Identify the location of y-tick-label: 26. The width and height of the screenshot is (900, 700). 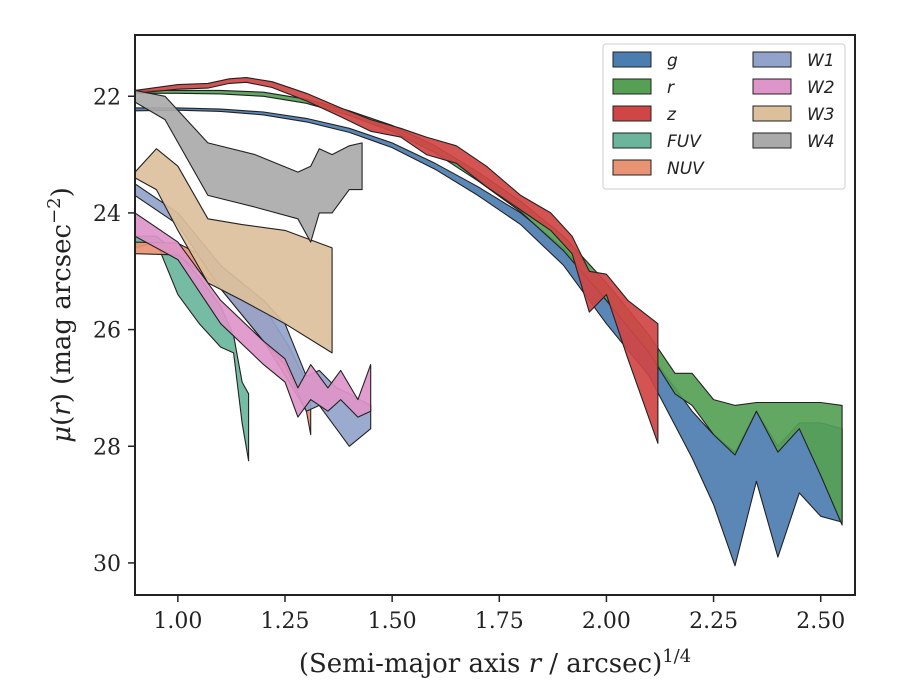
(107, 331).